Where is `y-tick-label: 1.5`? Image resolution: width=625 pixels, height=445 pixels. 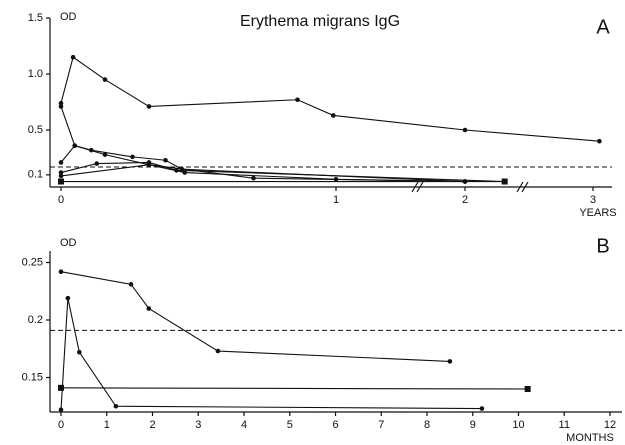 y-tick-label: 1.5 is located at coordinates (35, 18).